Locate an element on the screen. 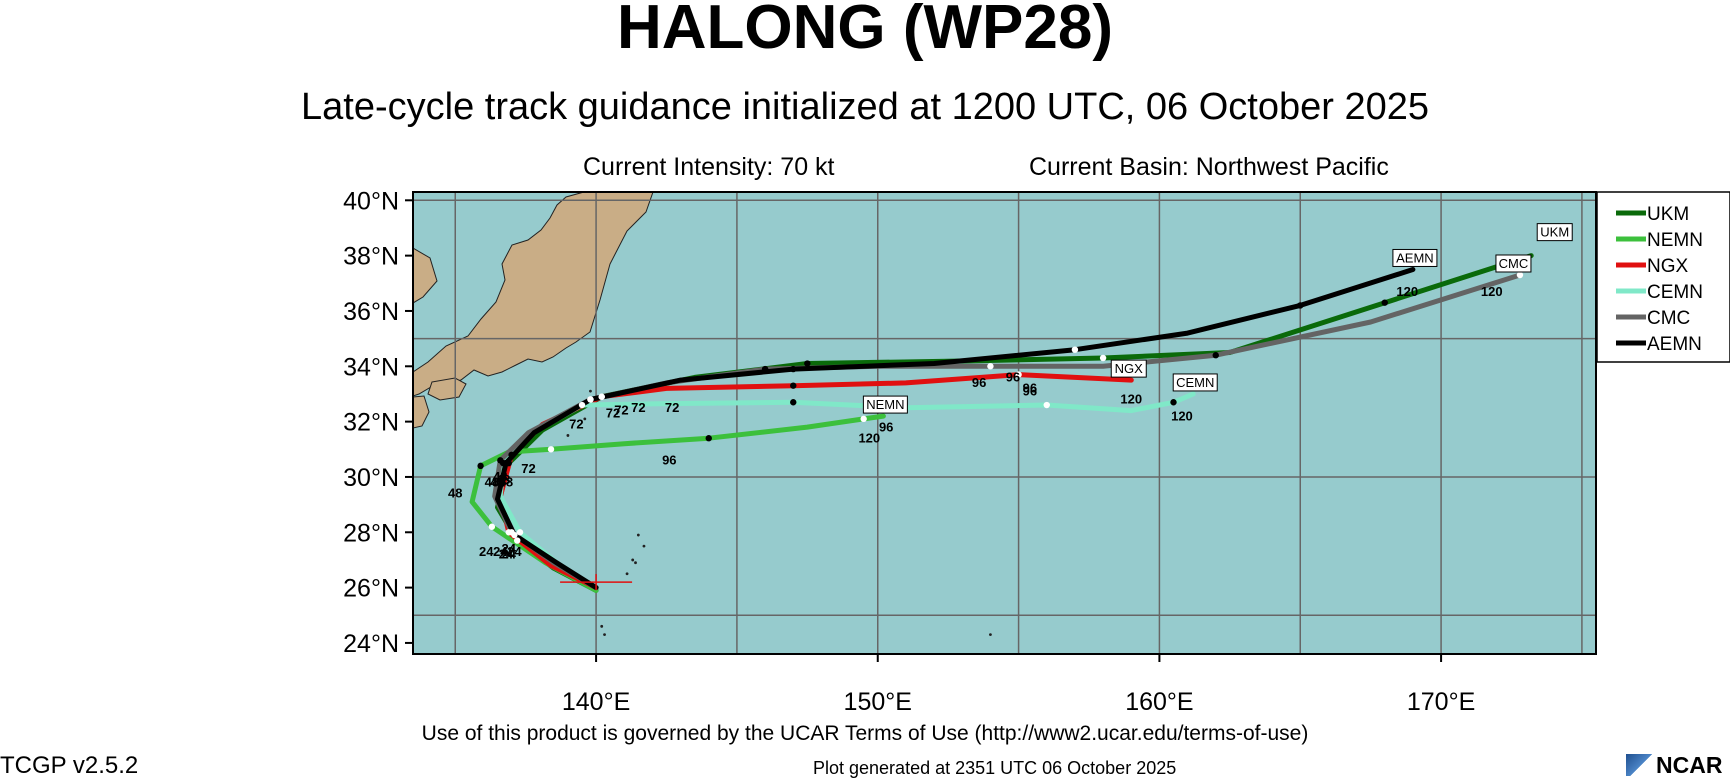 The image size is (1730, 780). korea-coast is located at coordinates (425, 275).